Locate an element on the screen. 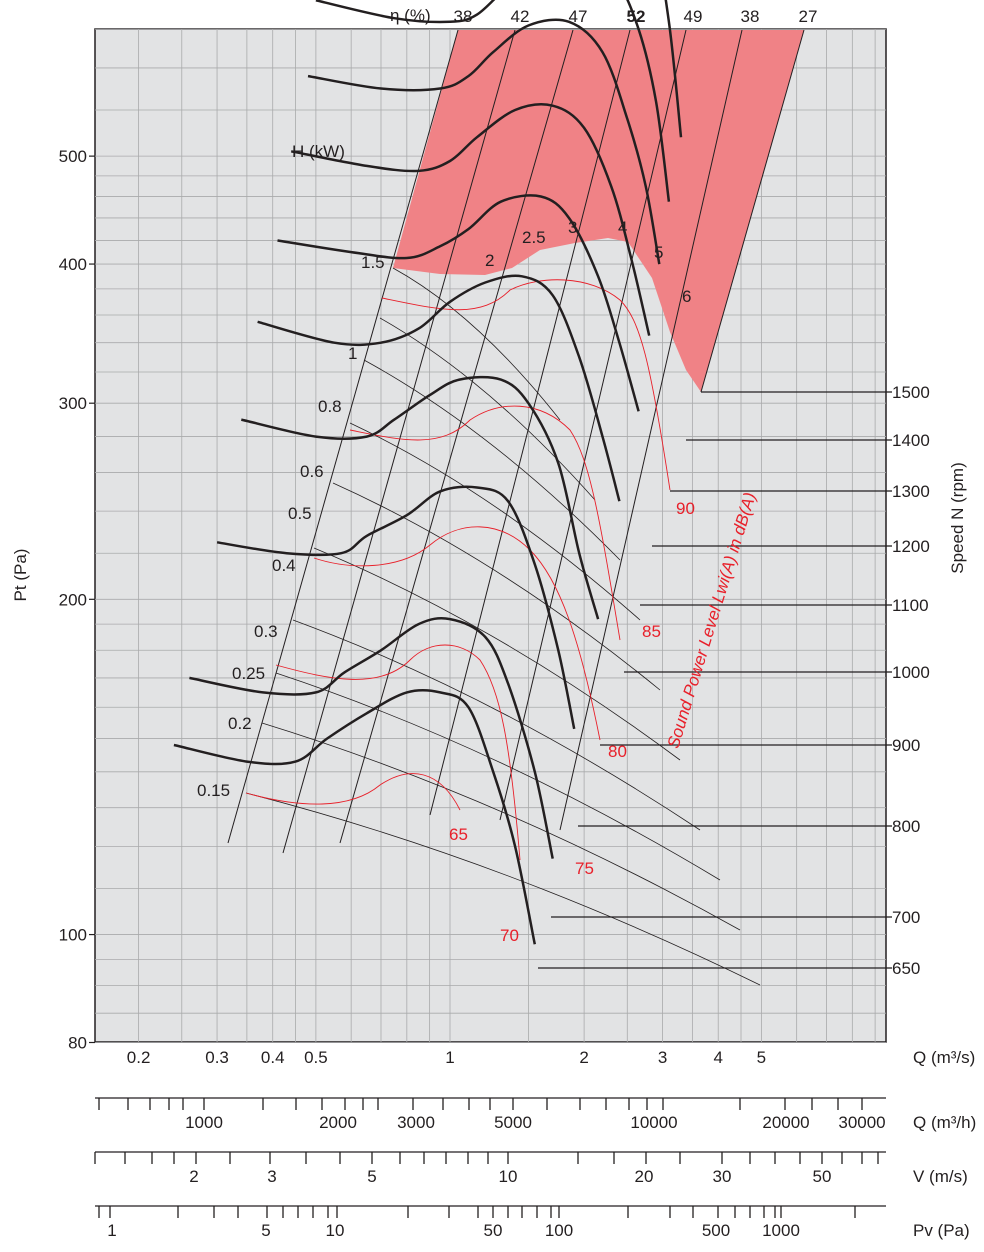 The height and width of the screenshot is (1252, 984). power-value-label: 5 is located at coordinates (658, 252).